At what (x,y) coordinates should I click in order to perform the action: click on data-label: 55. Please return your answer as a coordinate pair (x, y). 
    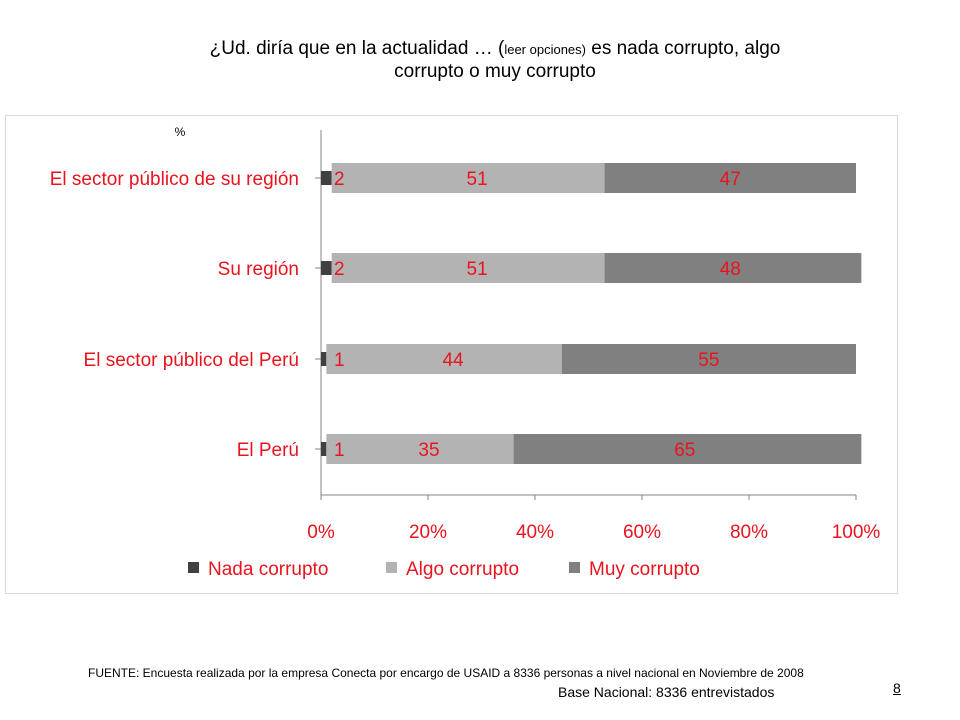
    Looking at the image, I should click on (708, 360).